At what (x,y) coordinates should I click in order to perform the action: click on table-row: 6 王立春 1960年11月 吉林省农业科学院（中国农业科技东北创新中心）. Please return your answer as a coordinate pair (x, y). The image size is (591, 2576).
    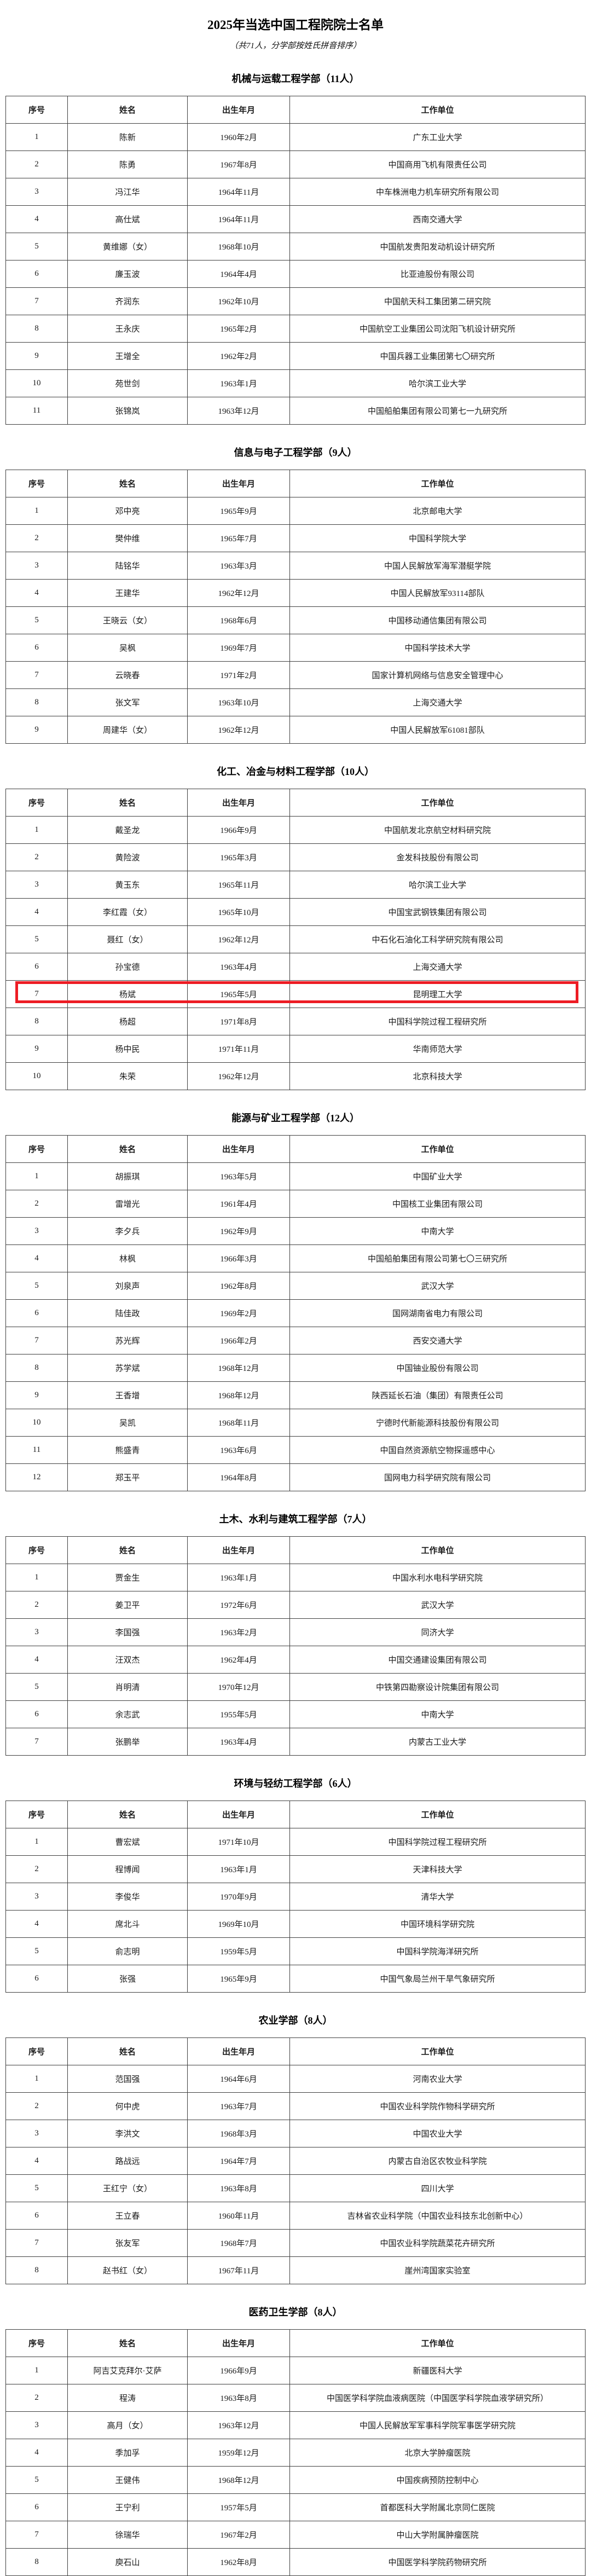
    Looking at the image, I should click on (296, 2216).